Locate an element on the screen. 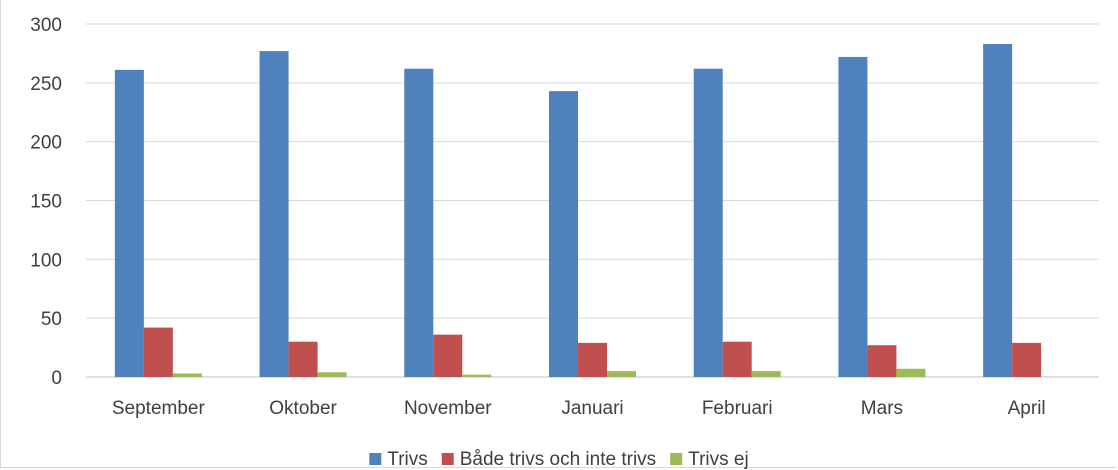 The image size is (1118, 470). legend-item: Både trivs och inte trivs is located at coordinates (548, 459).